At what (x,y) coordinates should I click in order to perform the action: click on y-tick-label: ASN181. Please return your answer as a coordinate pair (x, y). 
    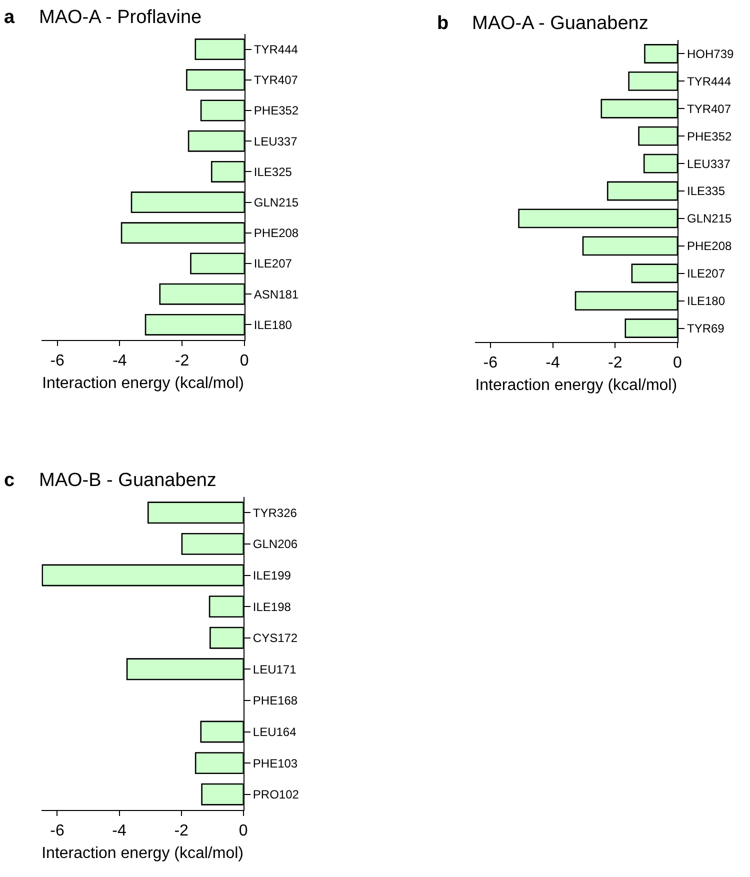
    Looking at the image, I should click on (276, 294).